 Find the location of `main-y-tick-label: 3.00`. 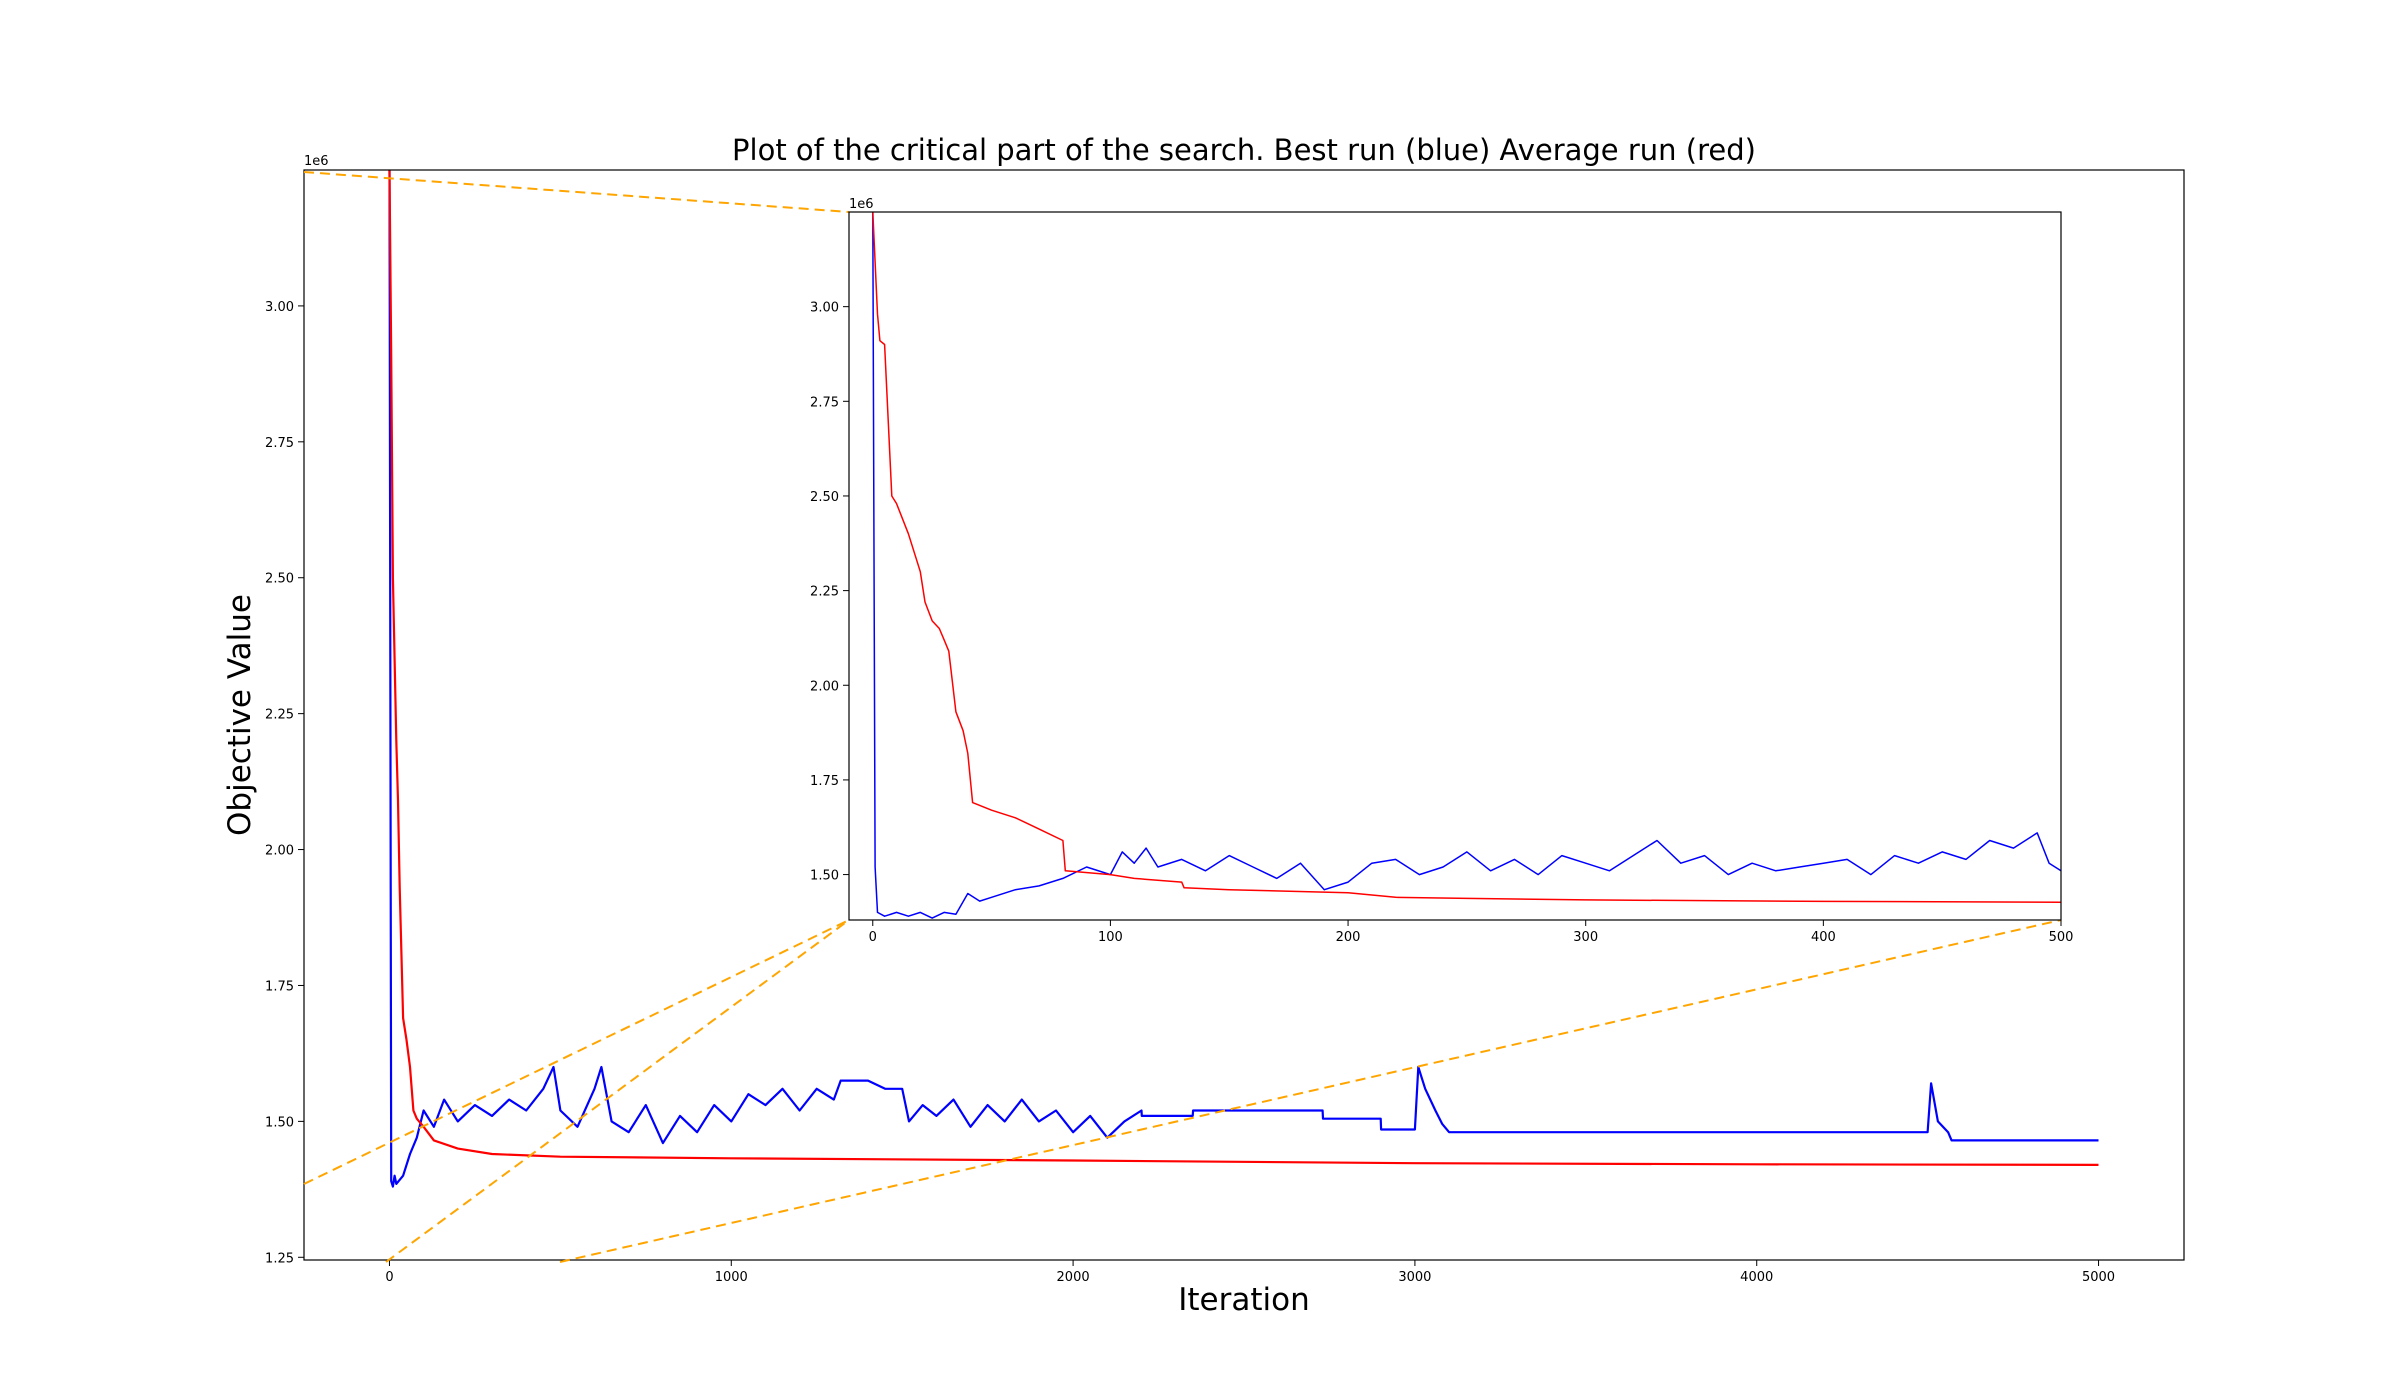

main-y-tick-label: 3.00 is located at coordinates (279, 307).